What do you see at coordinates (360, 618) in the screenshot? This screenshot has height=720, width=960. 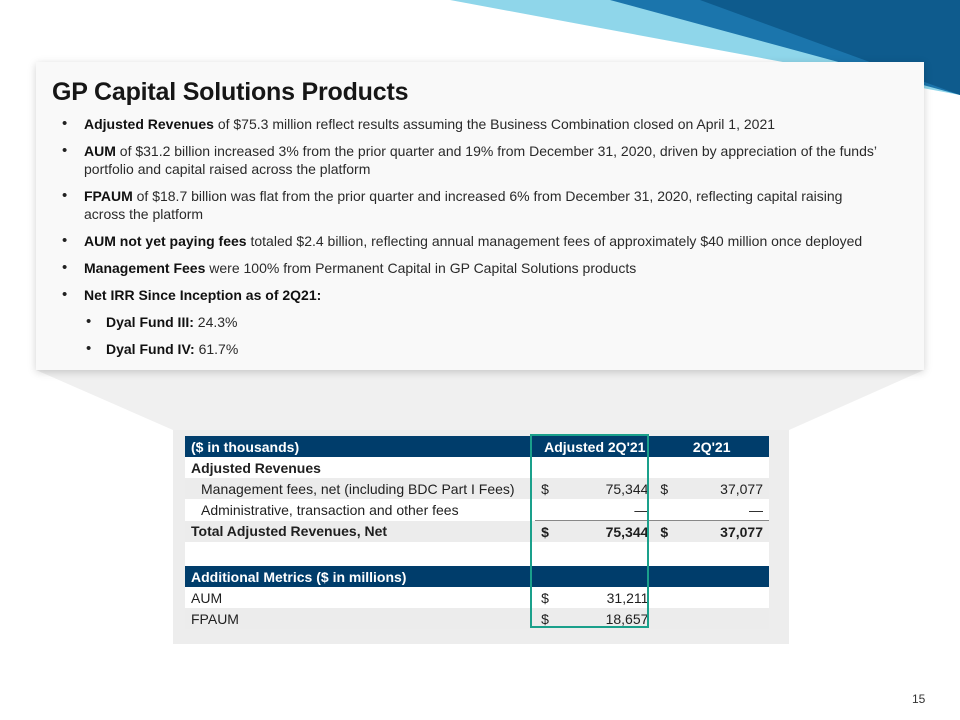 I see `row-label: FPAUM` at bounding box center [360, 618].